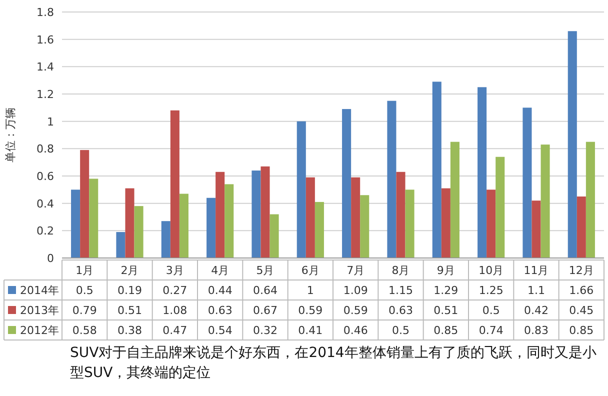  I want to click on data-label: 0.74, so click(491, 330).